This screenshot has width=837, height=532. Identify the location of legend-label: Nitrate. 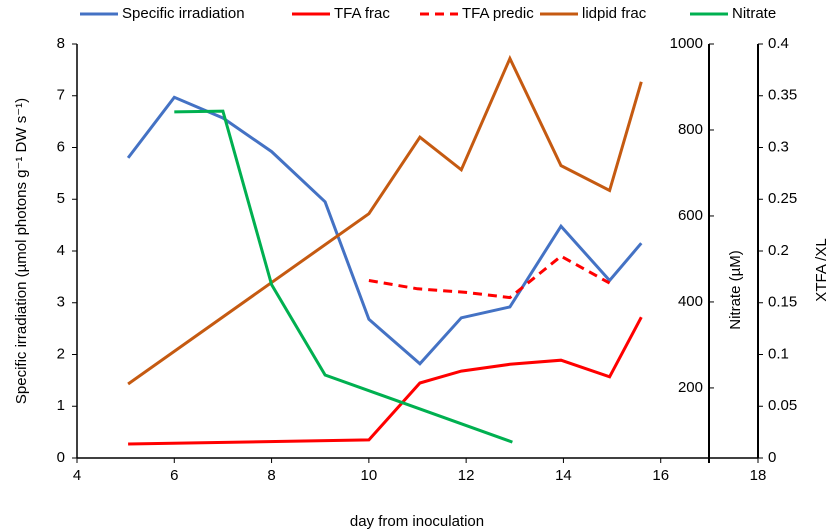
(754, 13).